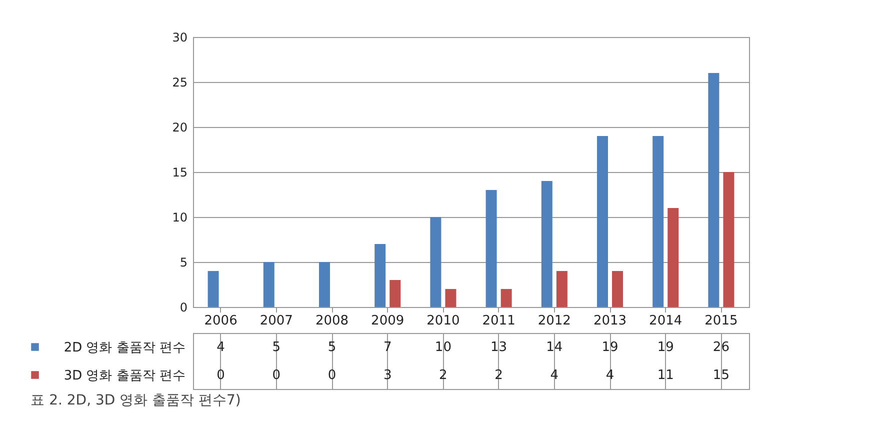 This screenshot has width=872, height=444. What do you see at coordinates (387, 347) in the screenshot?
I see `data-label: 7` at bounding box center [387, 347].